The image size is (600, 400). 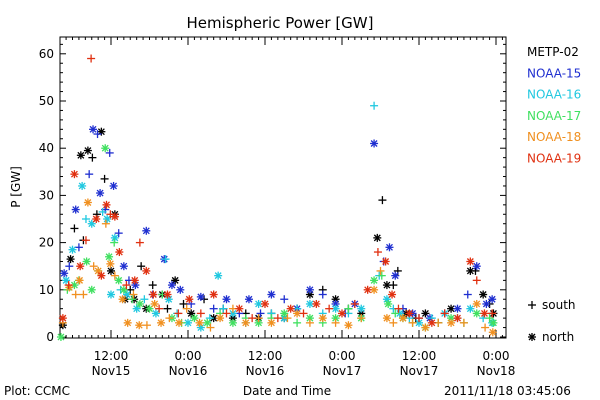 I want to click on y-tick-label: 40, so click(x=46, y=148).